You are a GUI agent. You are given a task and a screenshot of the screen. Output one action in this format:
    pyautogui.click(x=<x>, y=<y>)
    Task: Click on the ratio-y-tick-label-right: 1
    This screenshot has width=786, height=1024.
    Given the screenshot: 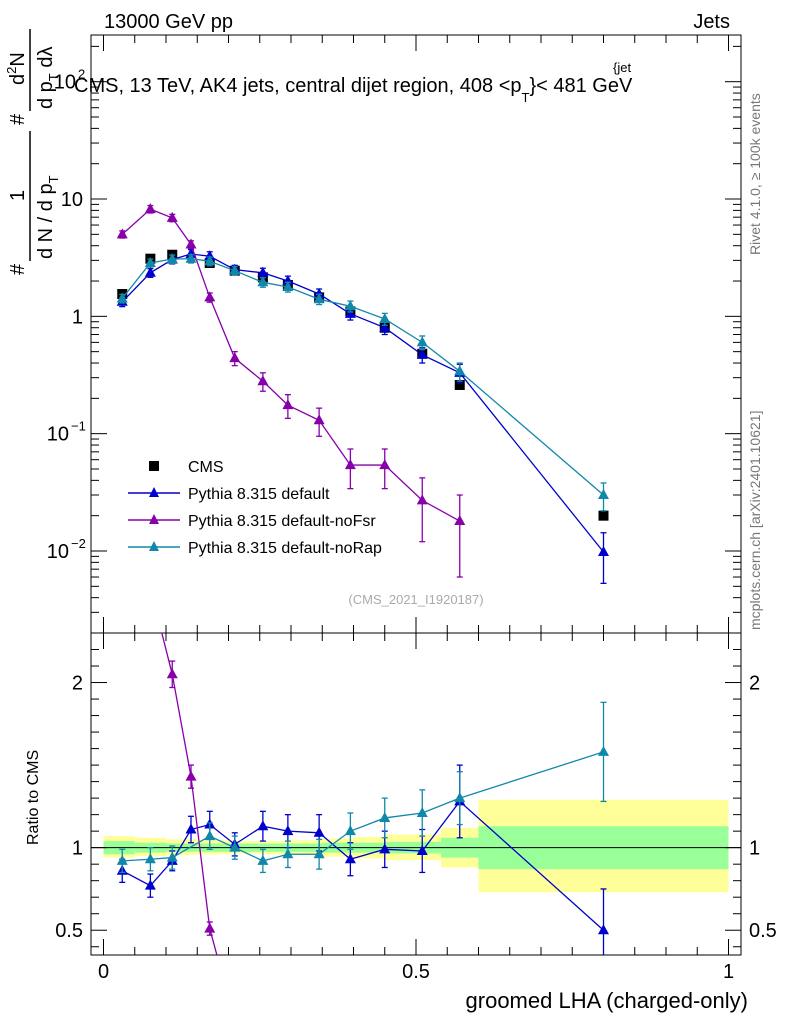 What is the action you would take?
    pyautogui.click(x=754, y=849)
    